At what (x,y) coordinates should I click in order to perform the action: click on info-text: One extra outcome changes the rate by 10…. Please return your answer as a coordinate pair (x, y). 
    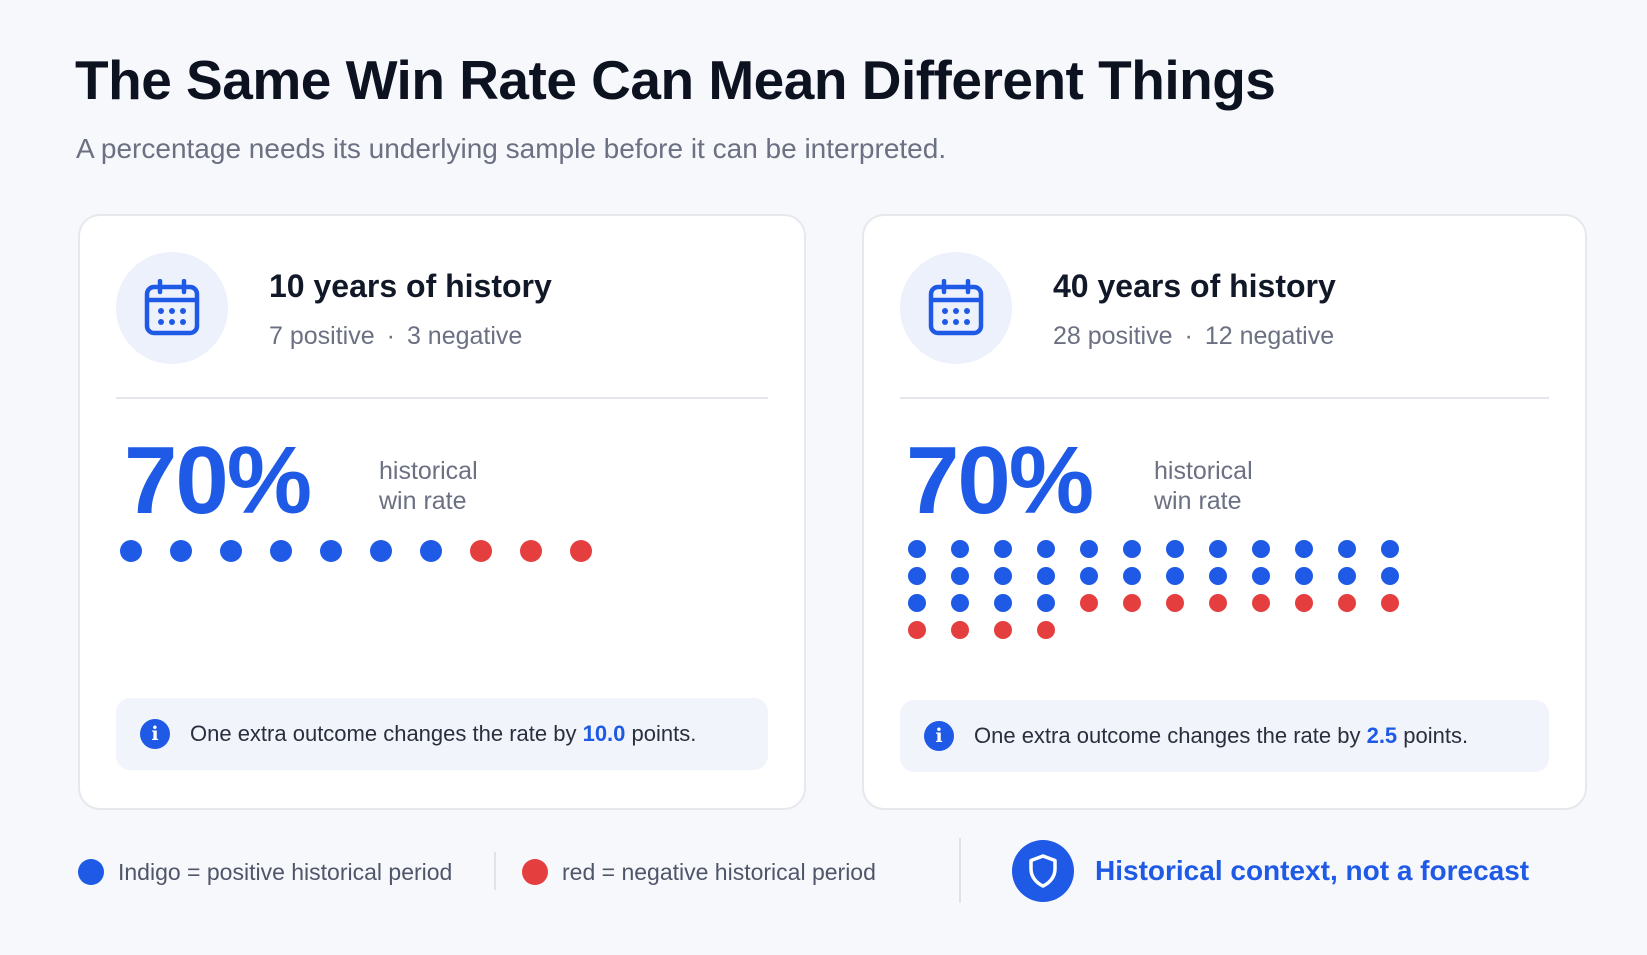
    Looking at the image, I should click on (443, 734).